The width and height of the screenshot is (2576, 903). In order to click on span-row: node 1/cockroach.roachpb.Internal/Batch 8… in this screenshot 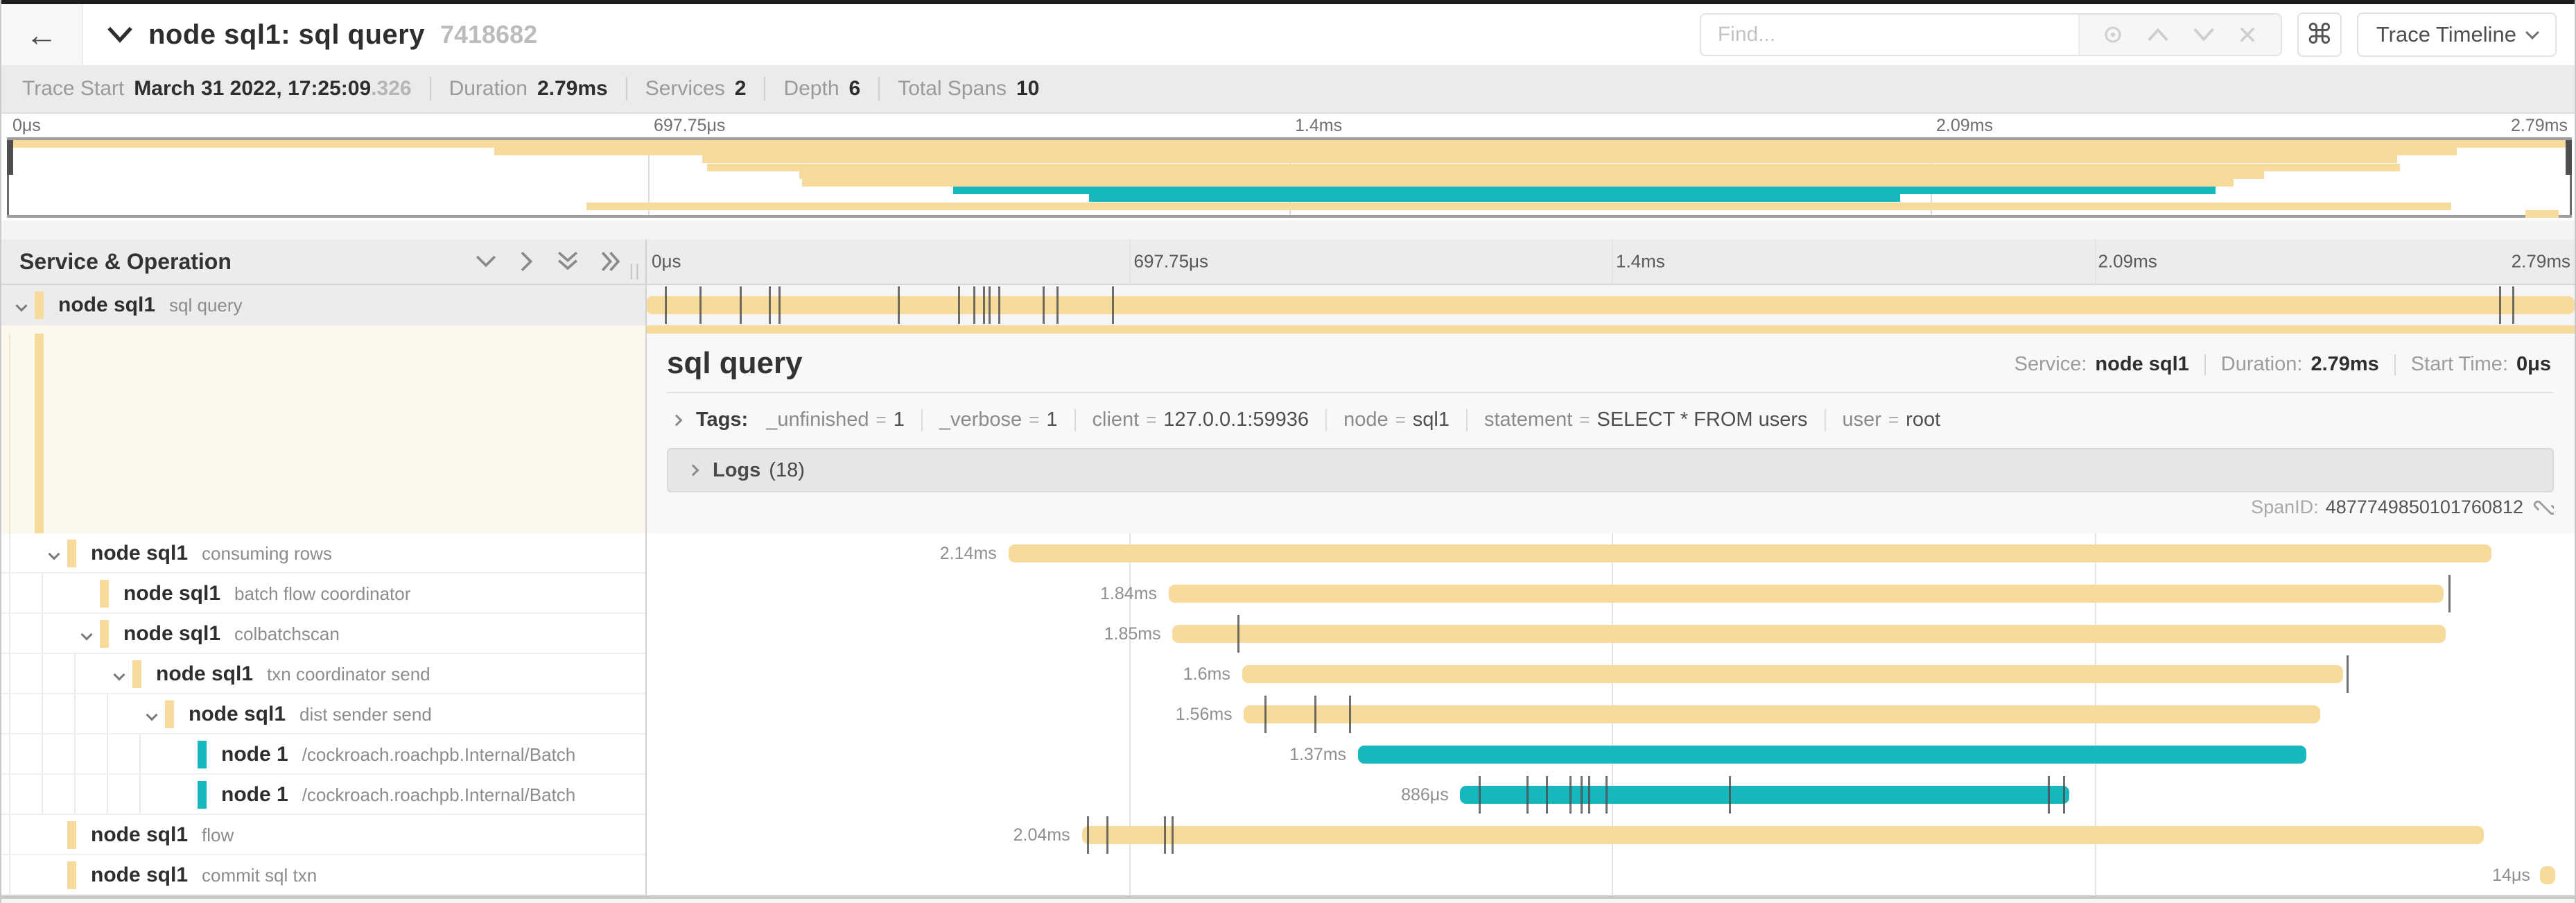, I will do `click(1288, 795)`.